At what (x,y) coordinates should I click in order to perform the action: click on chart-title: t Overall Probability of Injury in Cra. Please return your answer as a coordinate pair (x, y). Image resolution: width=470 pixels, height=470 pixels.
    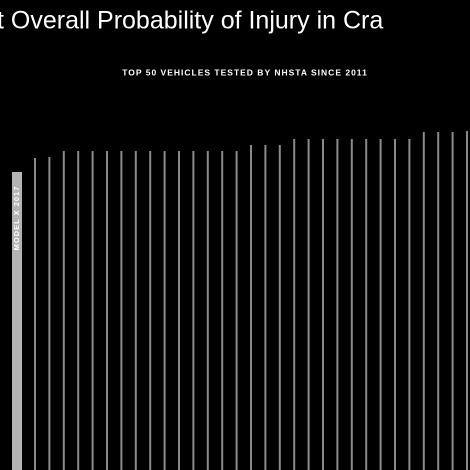
    Looking at the image, I should click on (191, 21).